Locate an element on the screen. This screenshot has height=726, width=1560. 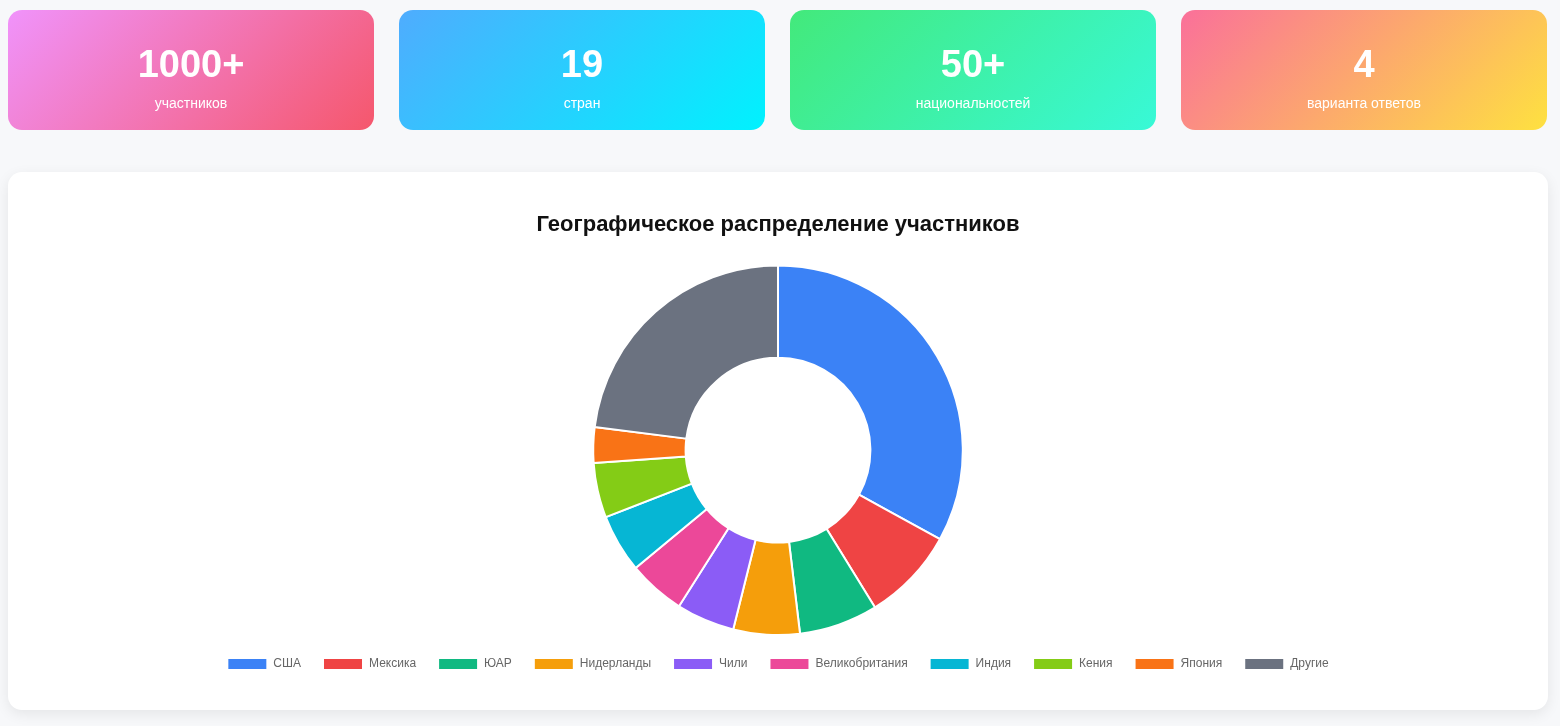
text: 19 is located at coordinates (582, 64).